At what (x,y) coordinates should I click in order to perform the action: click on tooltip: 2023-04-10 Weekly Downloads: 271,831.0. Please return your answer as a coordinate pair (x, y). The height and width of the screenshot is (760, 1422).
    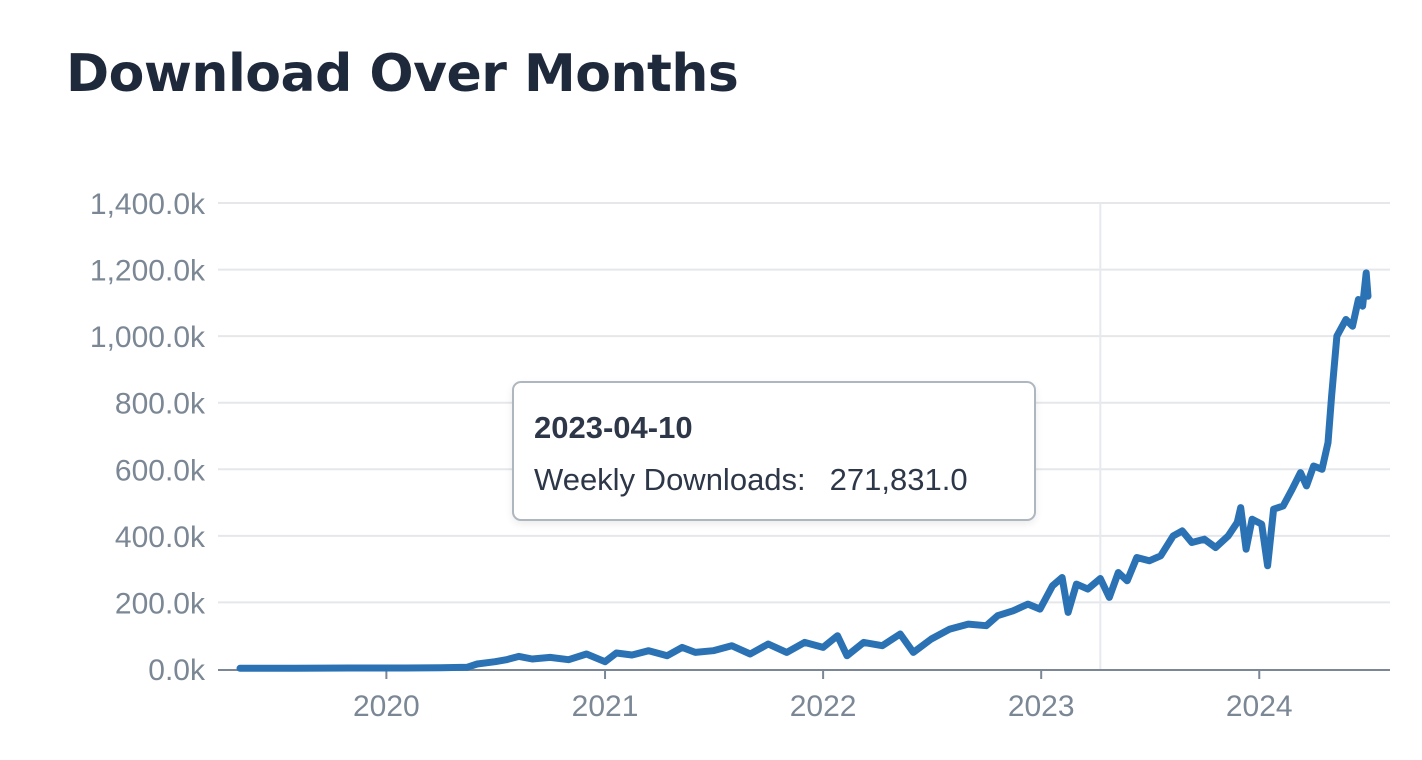
    Looking at the image, I should click on (774, 451).